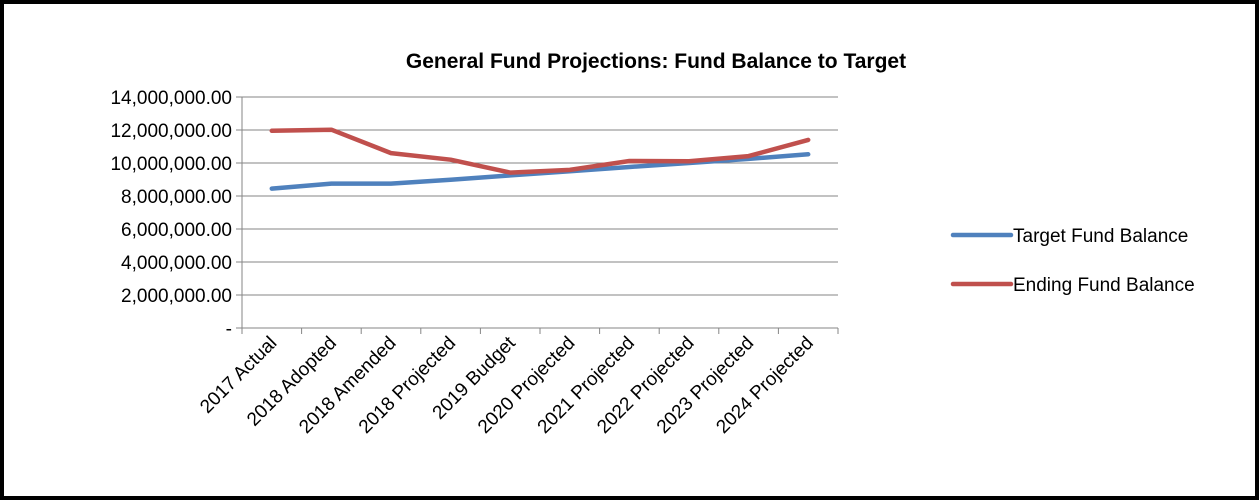 Image resolution: width=1259 pixels, height=504 pixels. What do you see at coordinates (176, 296) in the screenshot?
I see `y-tick-label: 2,000,000.00` at bounding box center [176, 296].